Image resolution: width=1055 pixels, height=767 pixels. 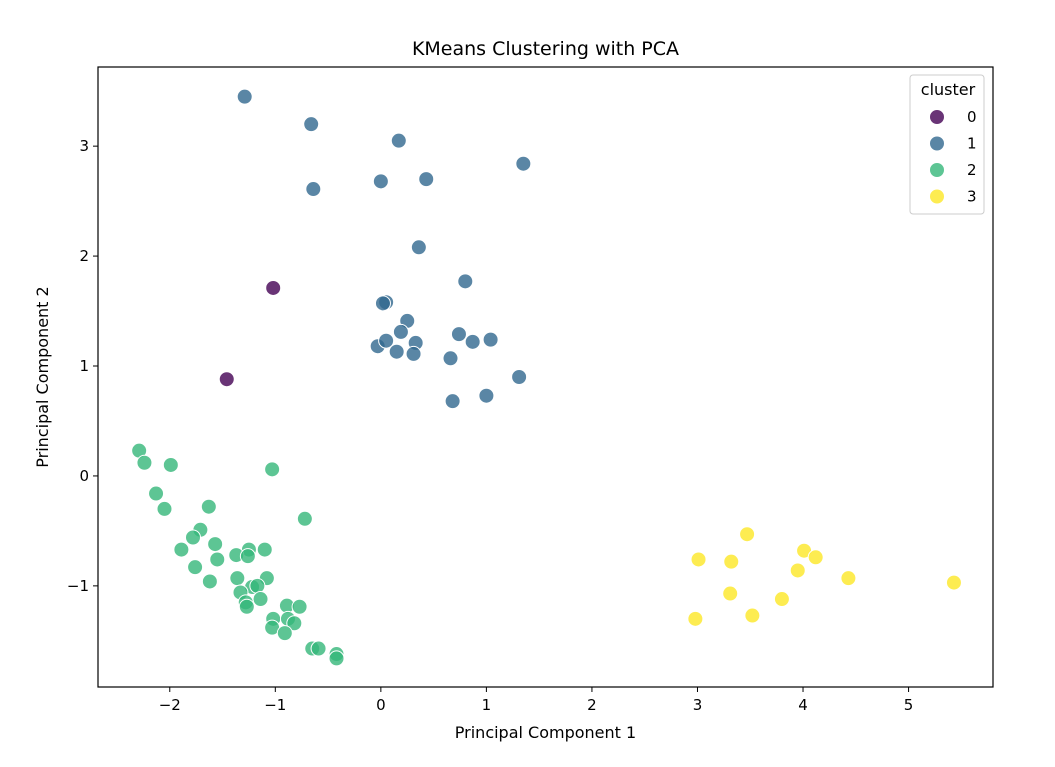 What do you see at coordinates (972, 144) in the screenshot?
I see `legend-label-1: 1` at bounding box center [972, 144].